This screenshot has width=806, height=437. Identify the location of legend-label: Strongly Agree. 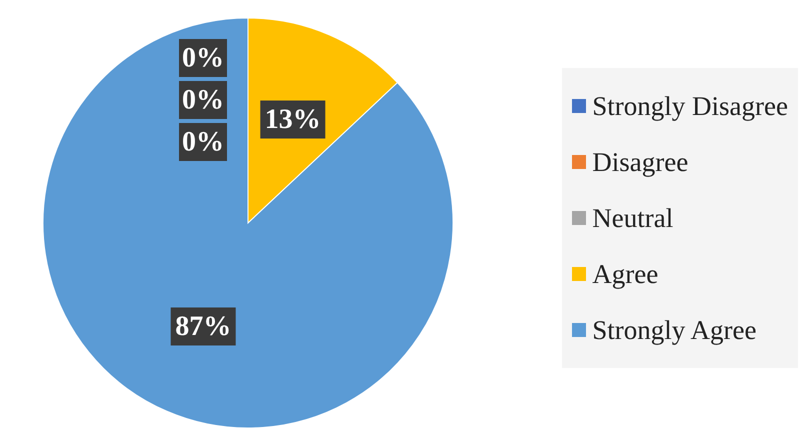
(674, 330).